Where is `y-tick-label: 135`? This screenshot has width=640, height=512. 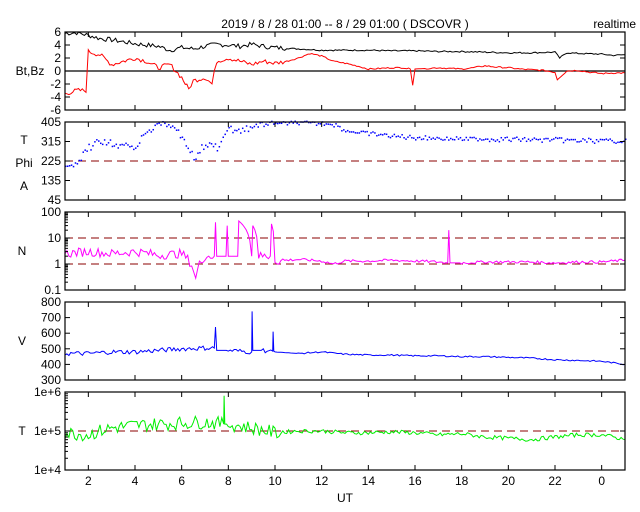 y-tick-label: 135 is located at coordinates (51, 181).